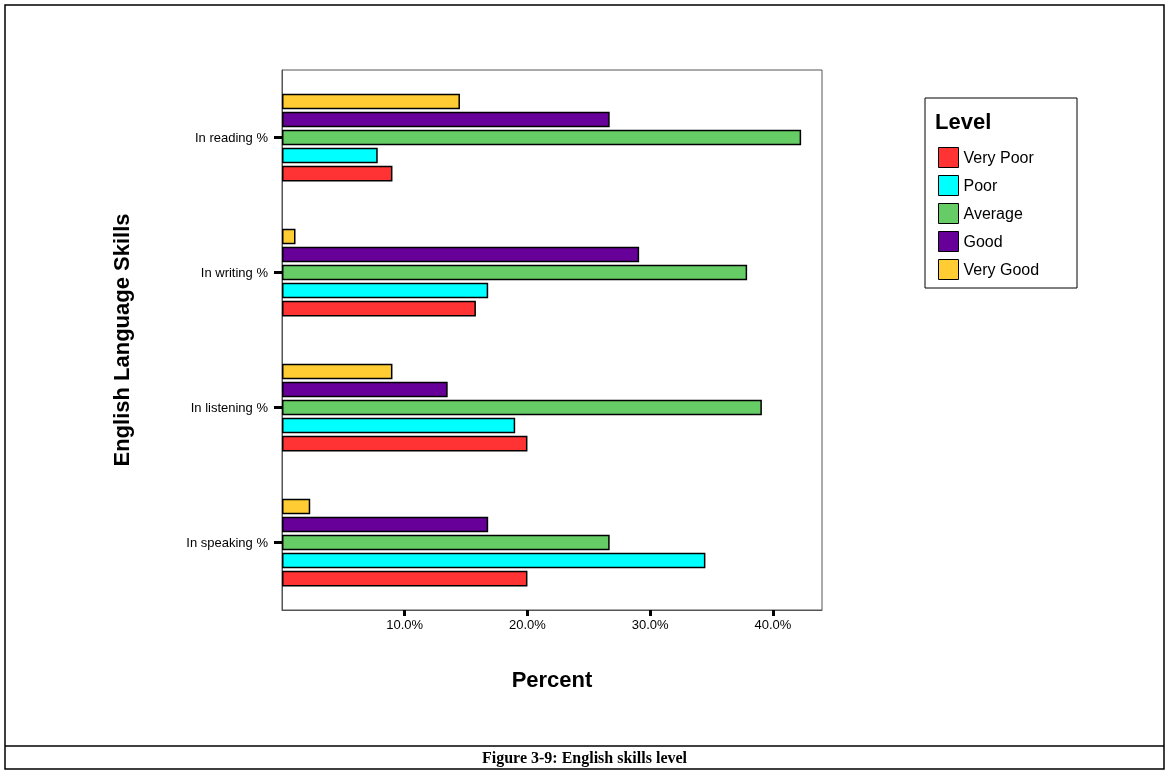 Image resolution: width=1169 pixels, height=774 pixels. Describe the element at coordinates (584, 757) in the screenshot. I see `text: Figure 3-9: English skills level` at that location.